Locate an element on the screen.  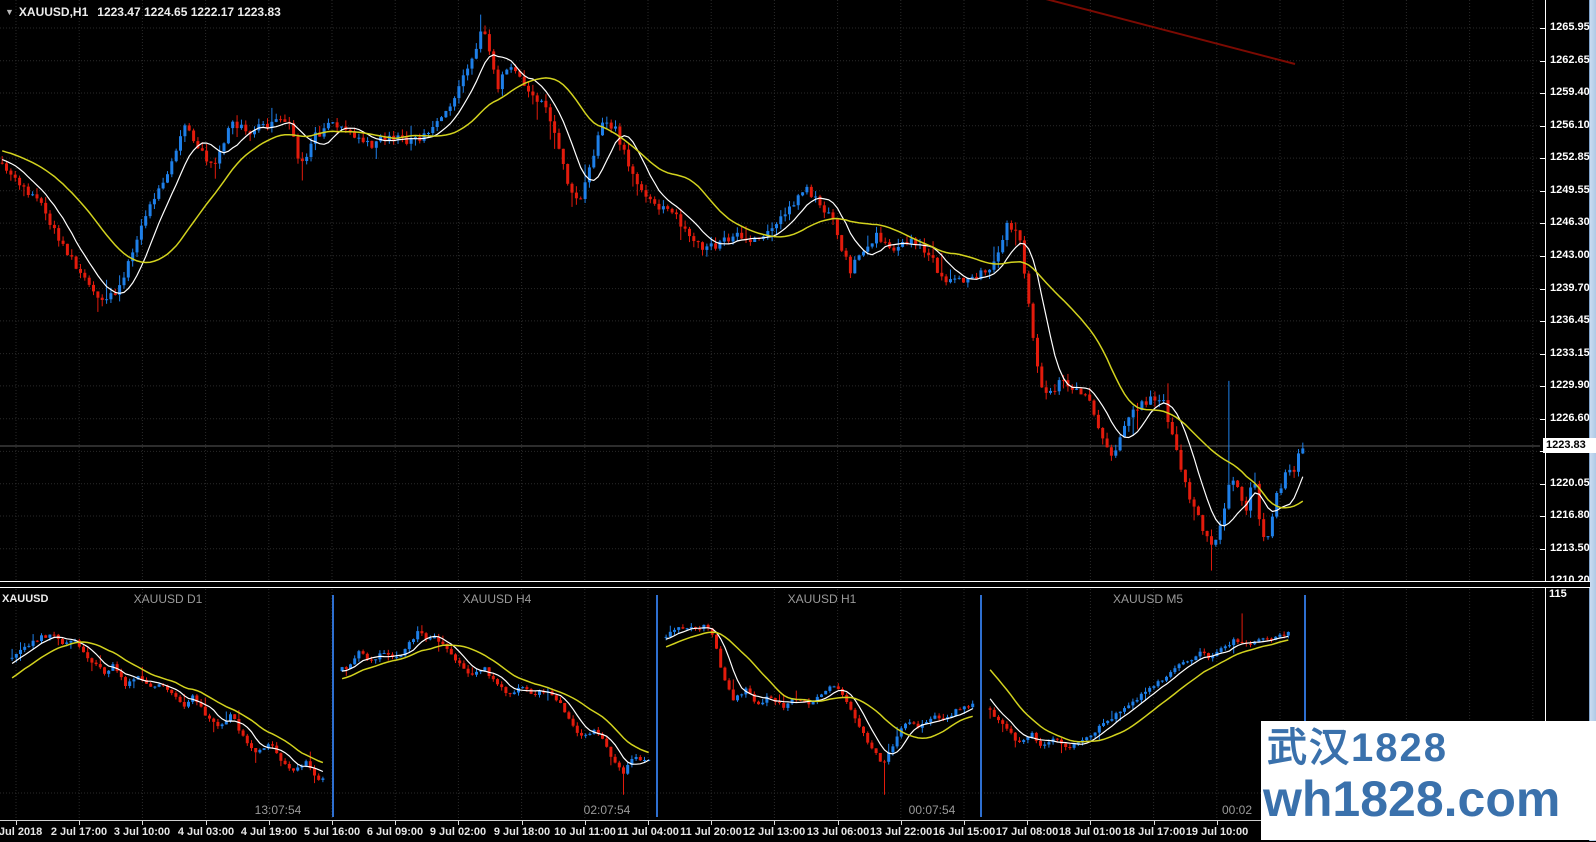
price-label: 1252.85 is located at coordinates (1570, 157).